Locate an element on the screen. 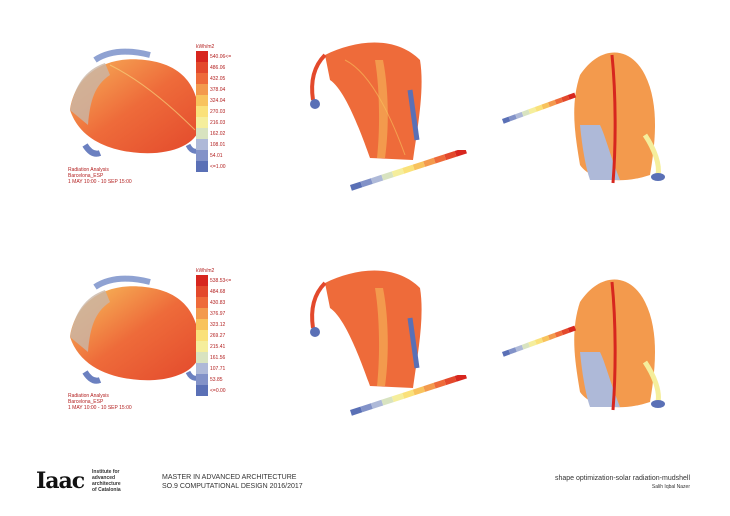 The height and width of the screenshot is (516, 730). legend-row: <=0.00 is located at coordinates (226, 390).